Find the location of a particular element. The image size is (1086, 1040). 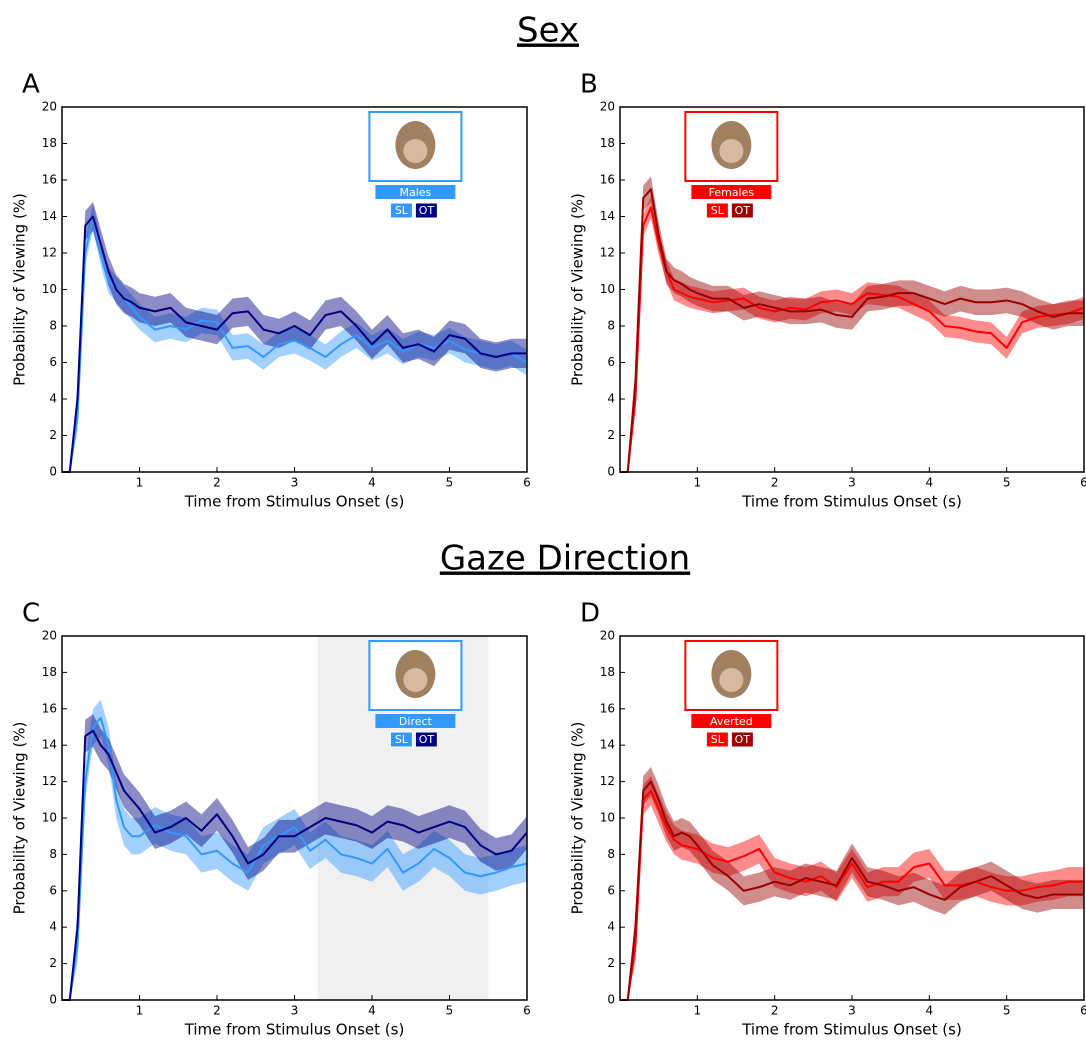

legend-title: Averted is located at coordinates (731, 721).